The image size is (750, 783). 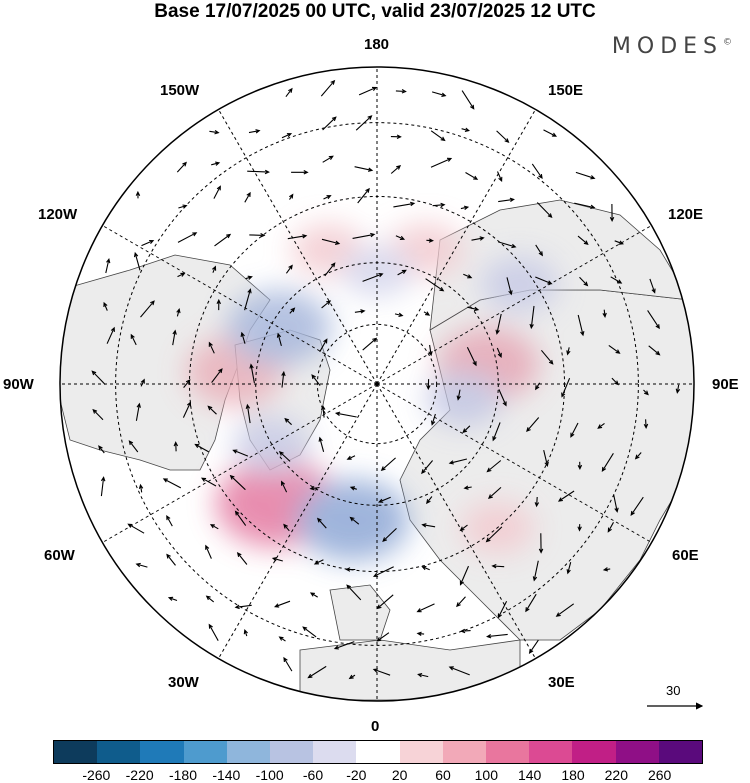 What do you see at coordinates (378, 752) in the screenshot?
I see `colorbar` at bounding box center [378, 752].